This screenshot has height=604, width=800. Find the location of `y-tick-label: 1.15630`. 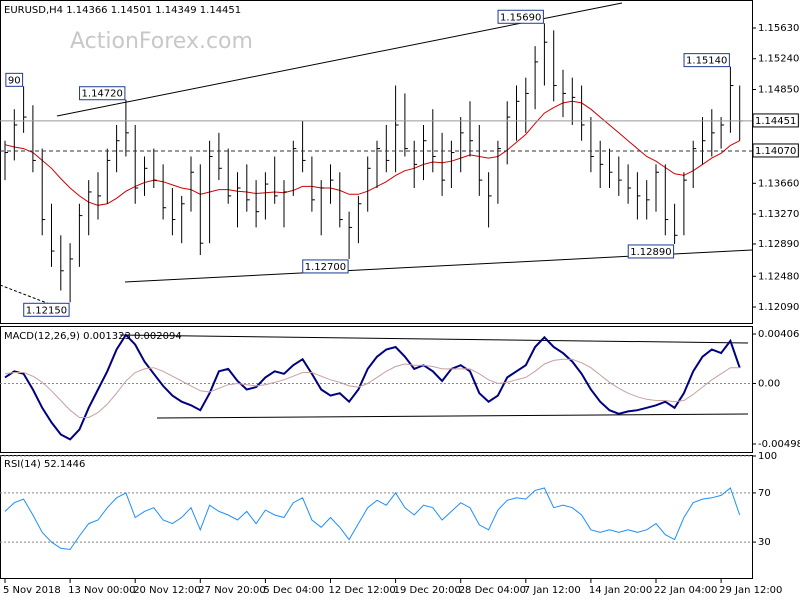

y-tick-label: 1.15630 is located at coordinates (778, 28).